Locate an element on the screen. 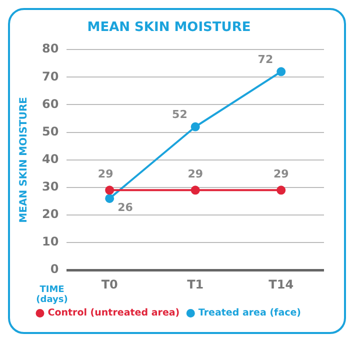  legend-label: Treated area (face) is located at coordinates (250, 313).